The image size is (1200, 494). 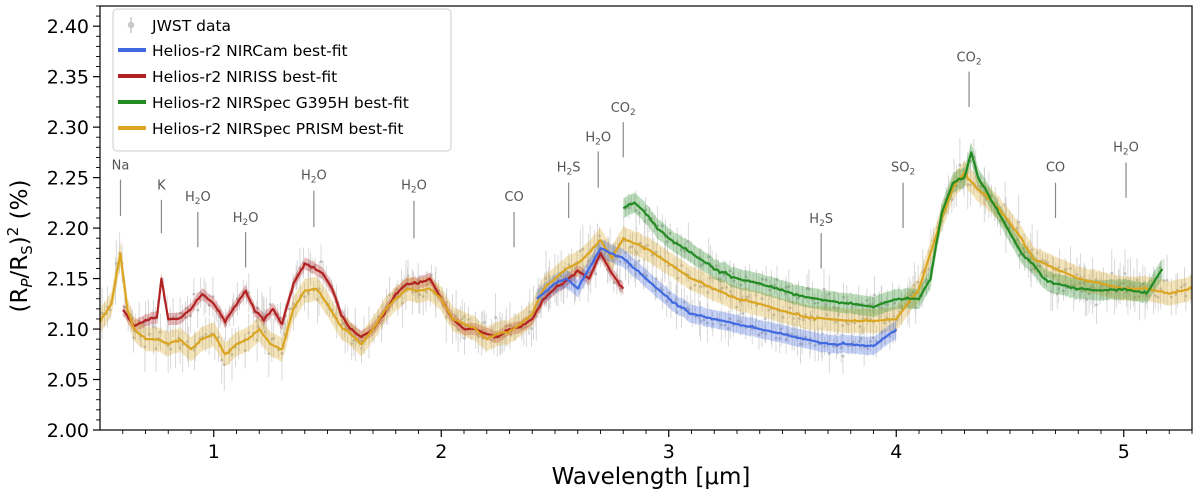 I want to click on legend-label-niriss: Helios-r2 NIRISS best-fit, so click(x=244, y=77).